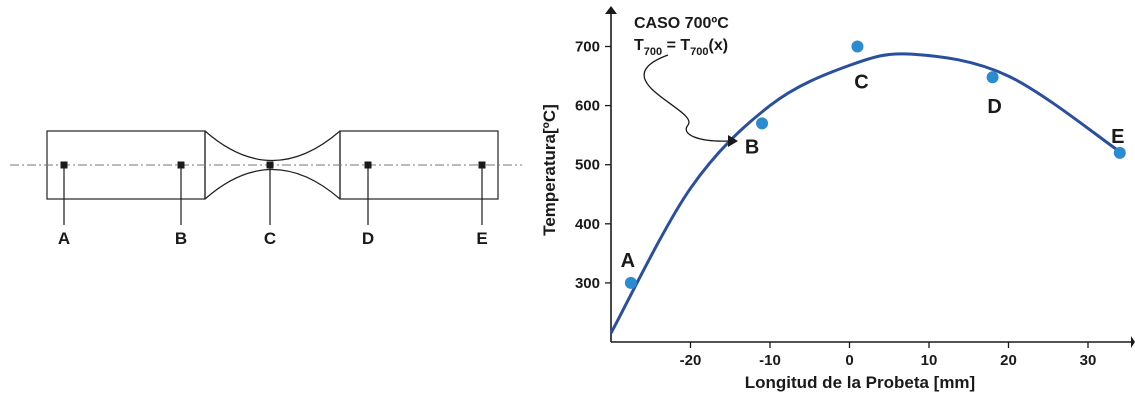 This screenshot has width=1135, height=398. I want to click on specimen-marker-d, so click(368, 165).